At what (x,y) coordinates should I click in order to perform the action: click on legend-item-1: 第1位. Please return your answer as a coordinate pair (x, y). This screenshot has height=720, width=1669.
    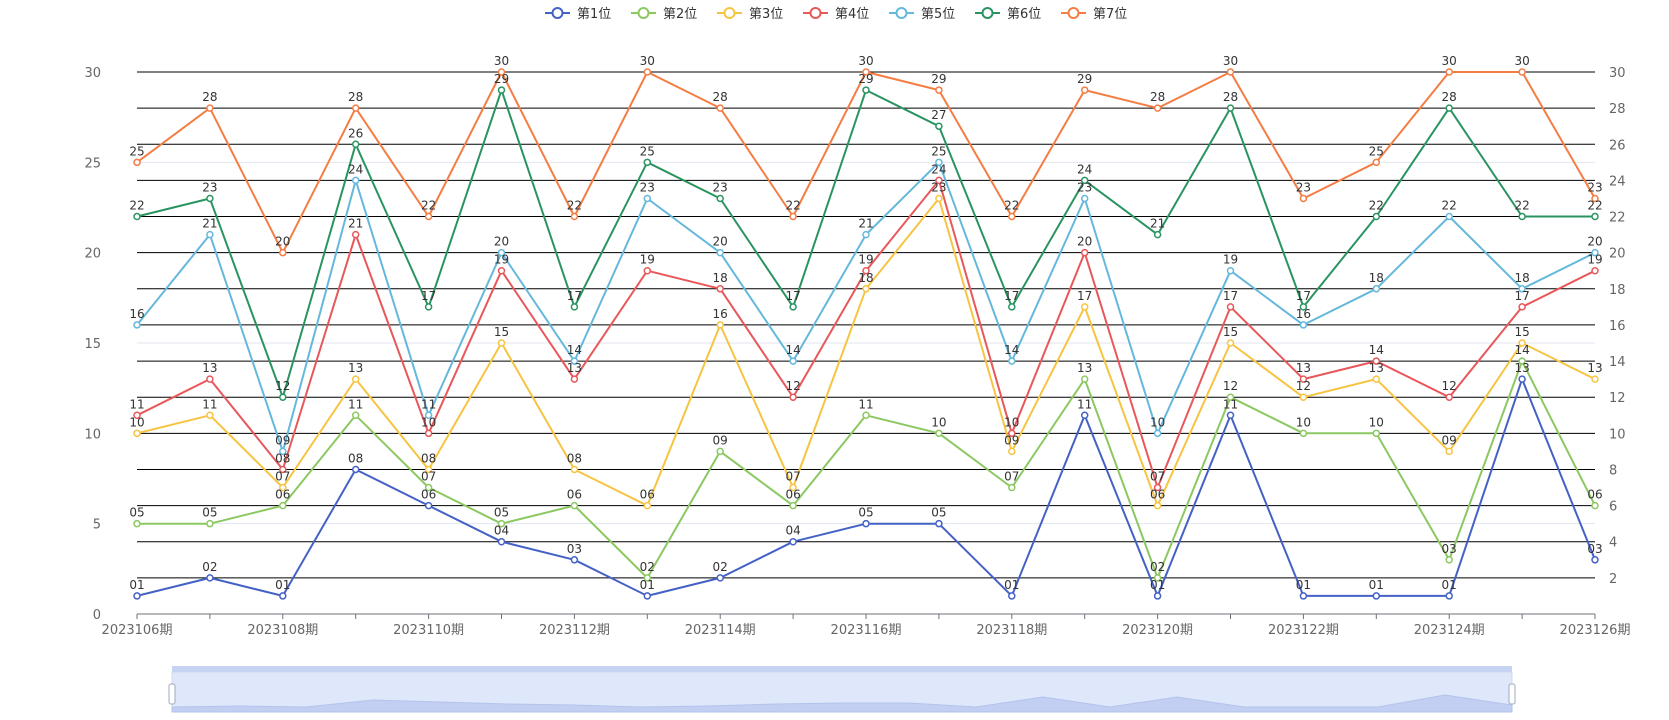
    Looking at the image, I should click on (578, 14).